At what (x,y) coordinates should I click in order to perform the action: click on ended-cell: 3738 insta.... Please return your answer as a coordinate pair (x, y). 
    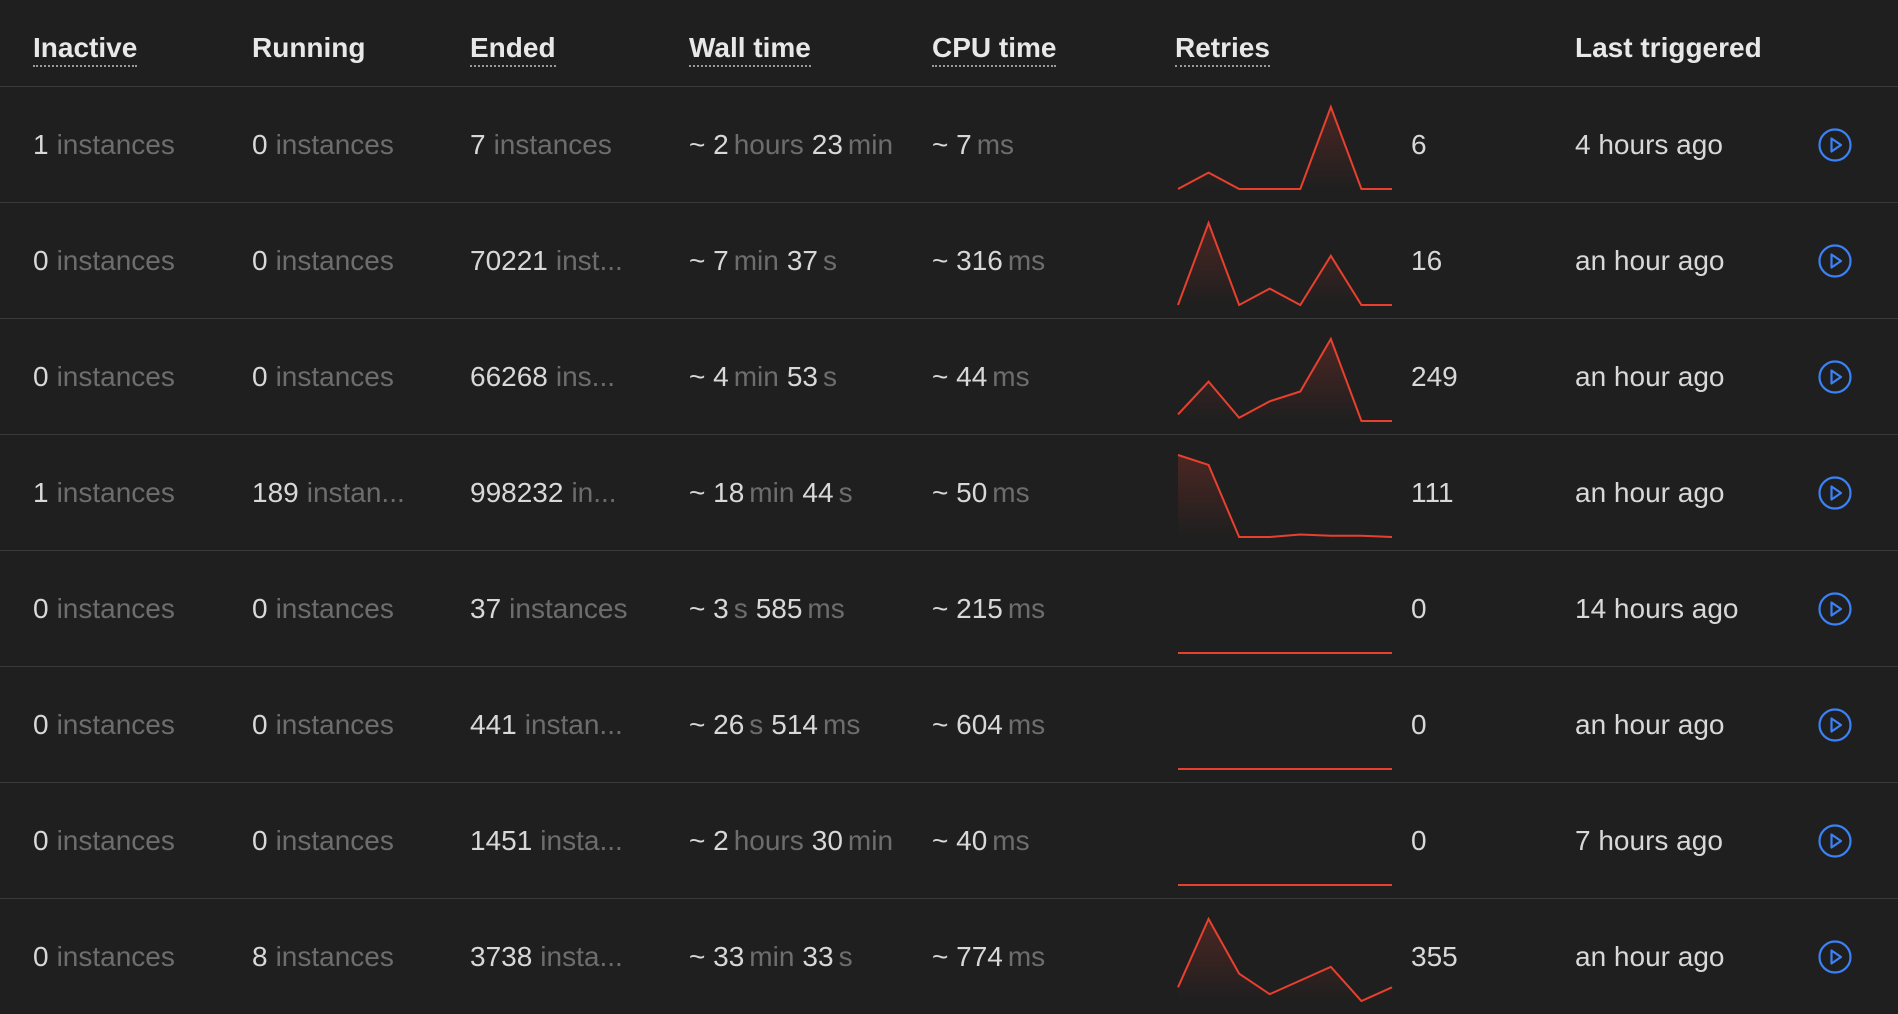
    Looking at the image, I should click on (557, 956).